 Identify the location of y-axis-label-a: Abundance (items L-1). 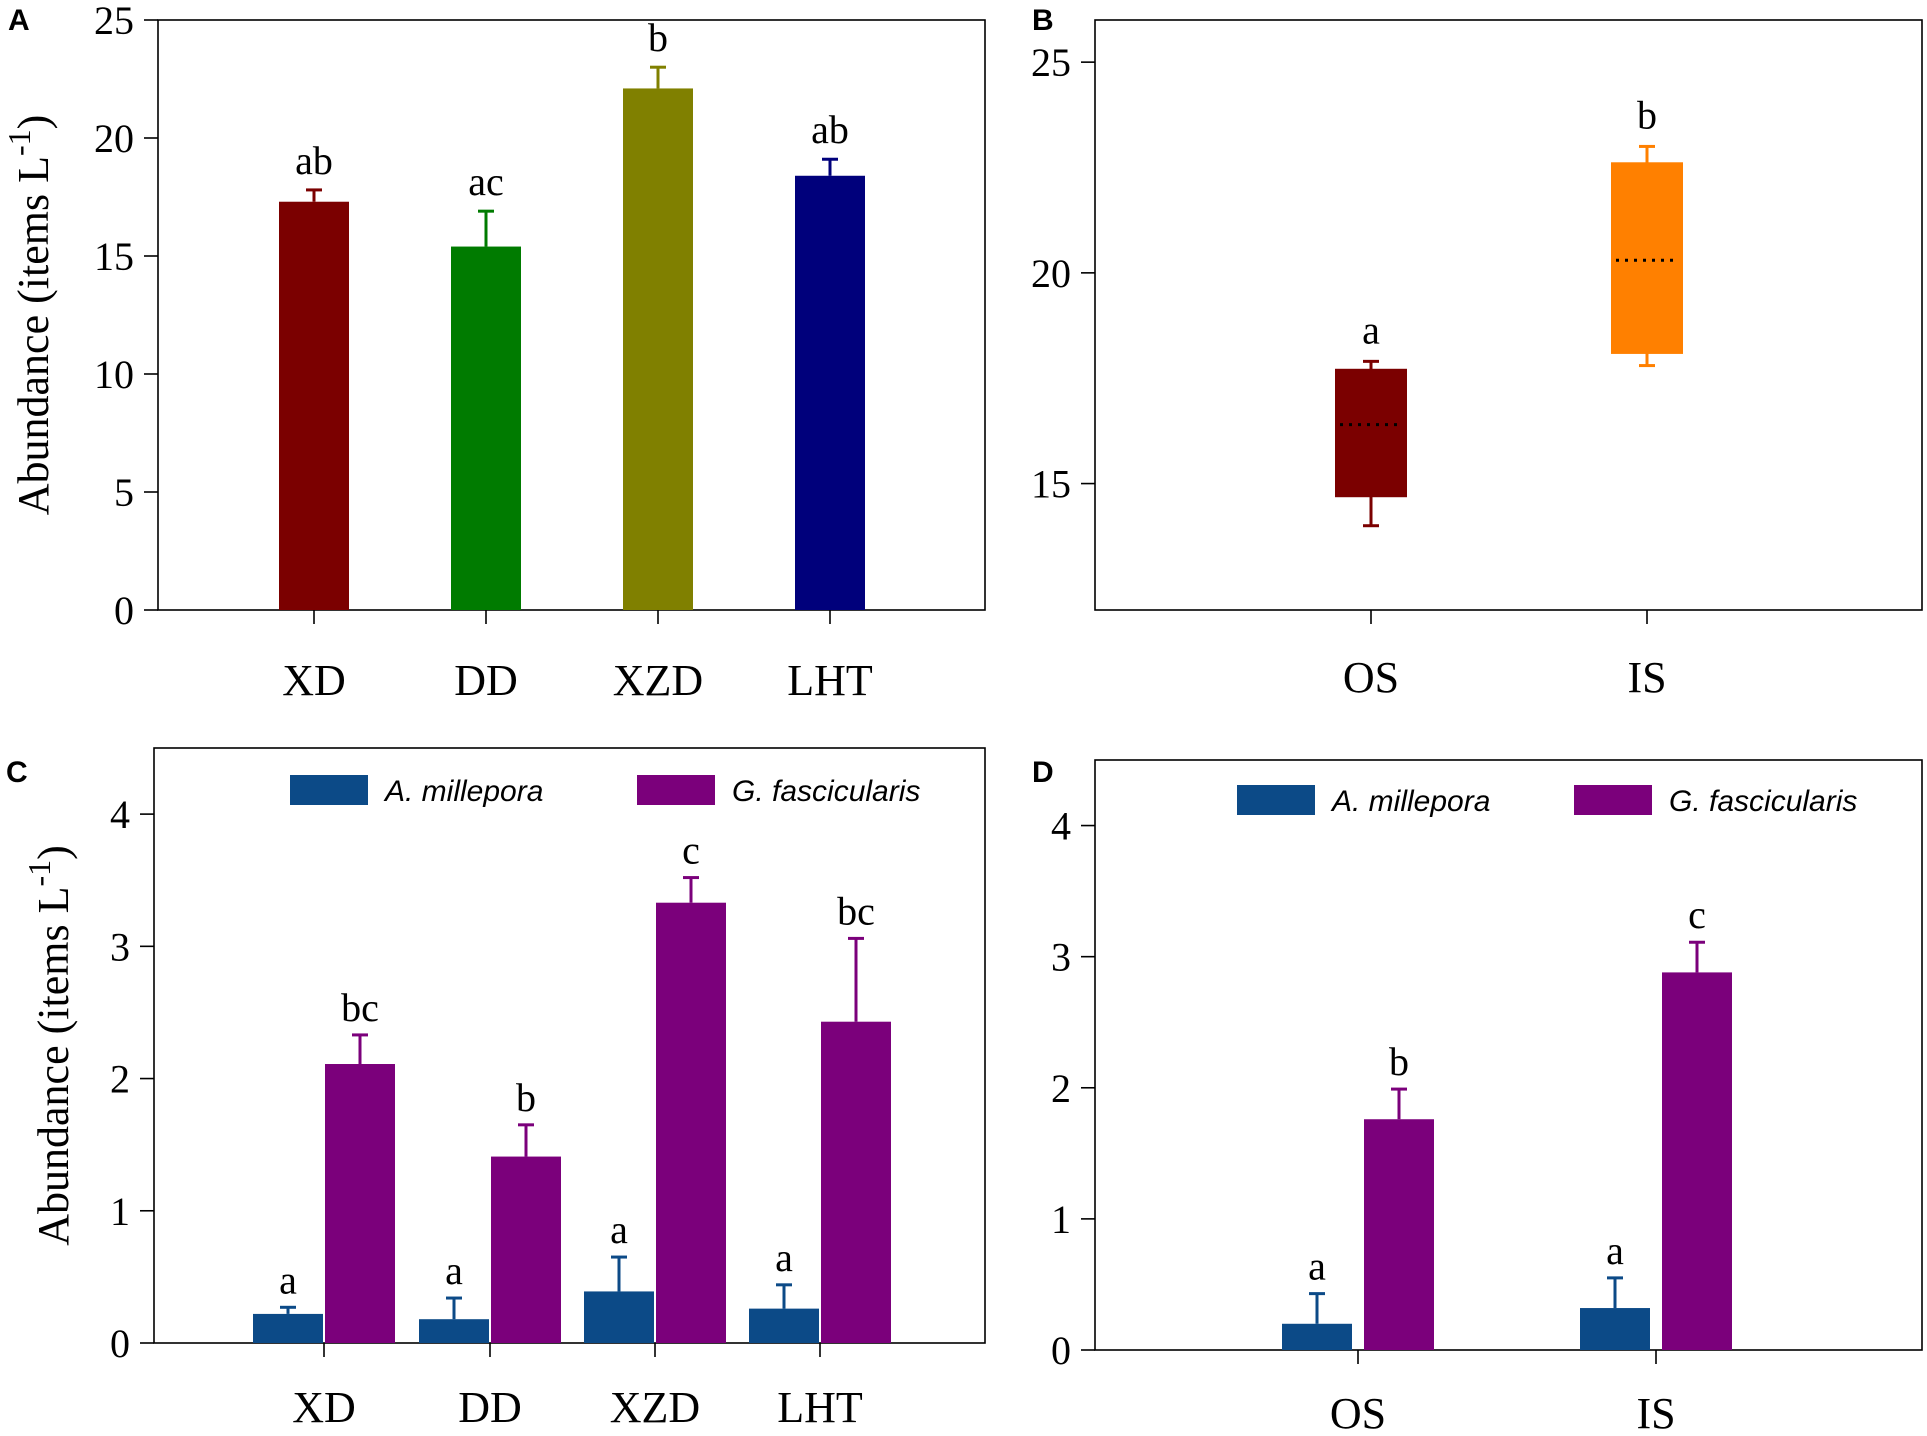
(29, 315).